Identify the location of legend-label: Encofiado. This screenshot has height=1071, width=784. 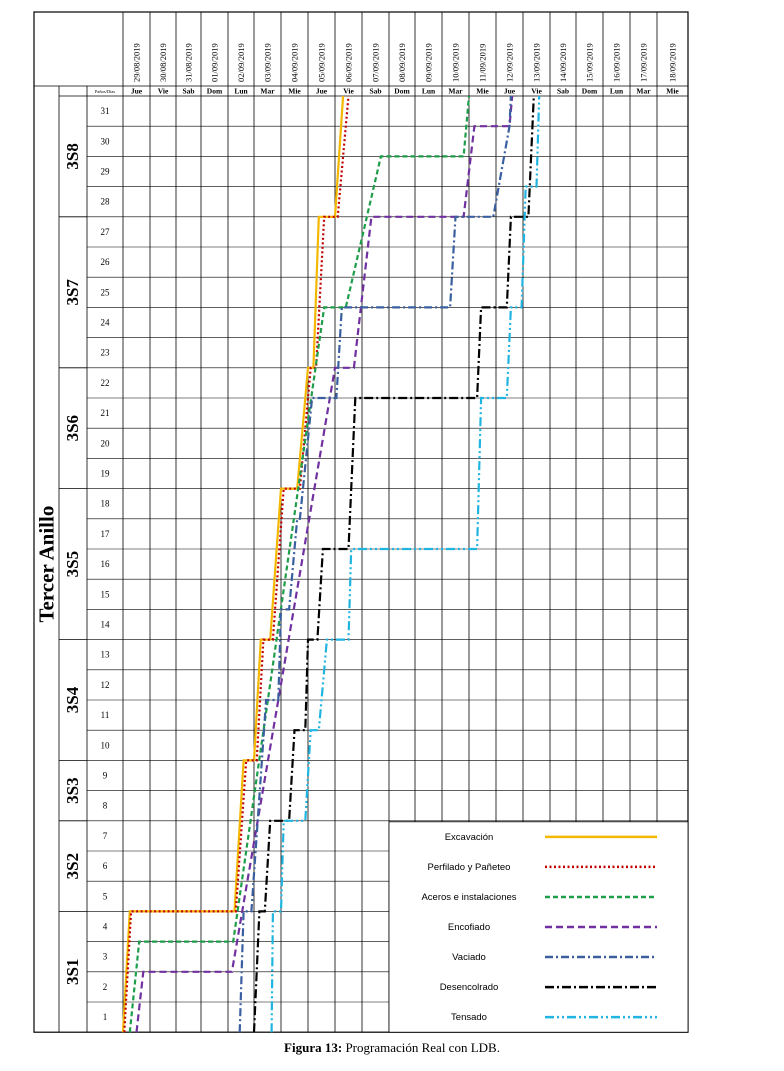
(469, 927).